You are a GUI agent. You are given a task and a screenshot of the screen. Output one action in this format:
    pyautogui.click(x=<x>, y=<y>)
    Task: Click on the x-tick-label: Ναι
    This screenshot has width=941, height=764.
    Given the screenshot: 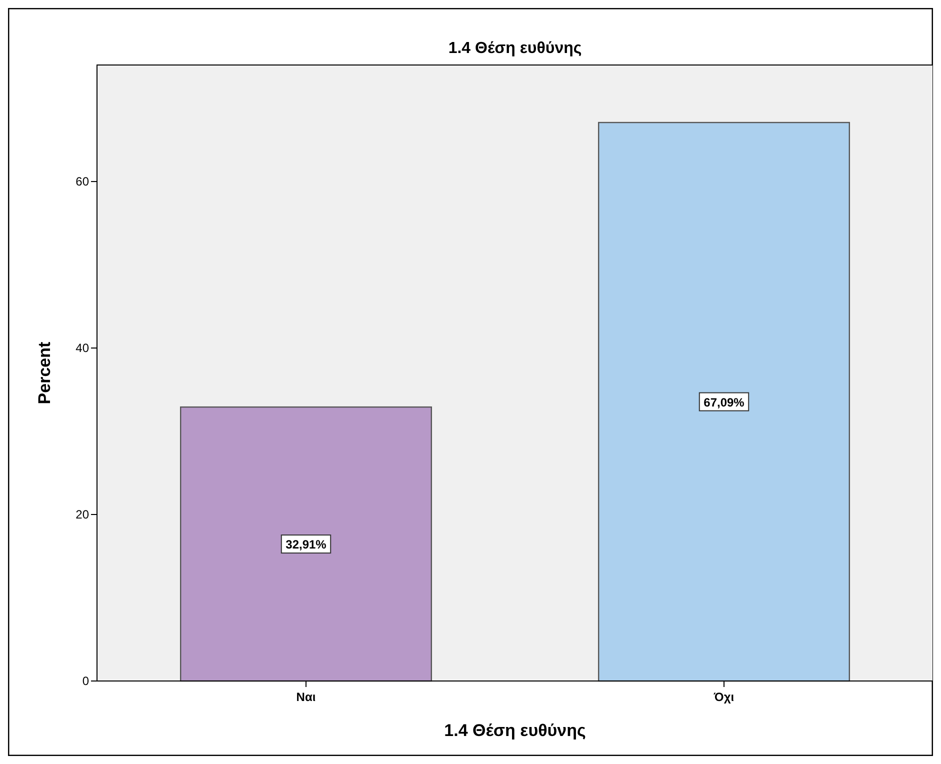 What is the action you would take?
    pyautogui.click(x=306, y=697)
    